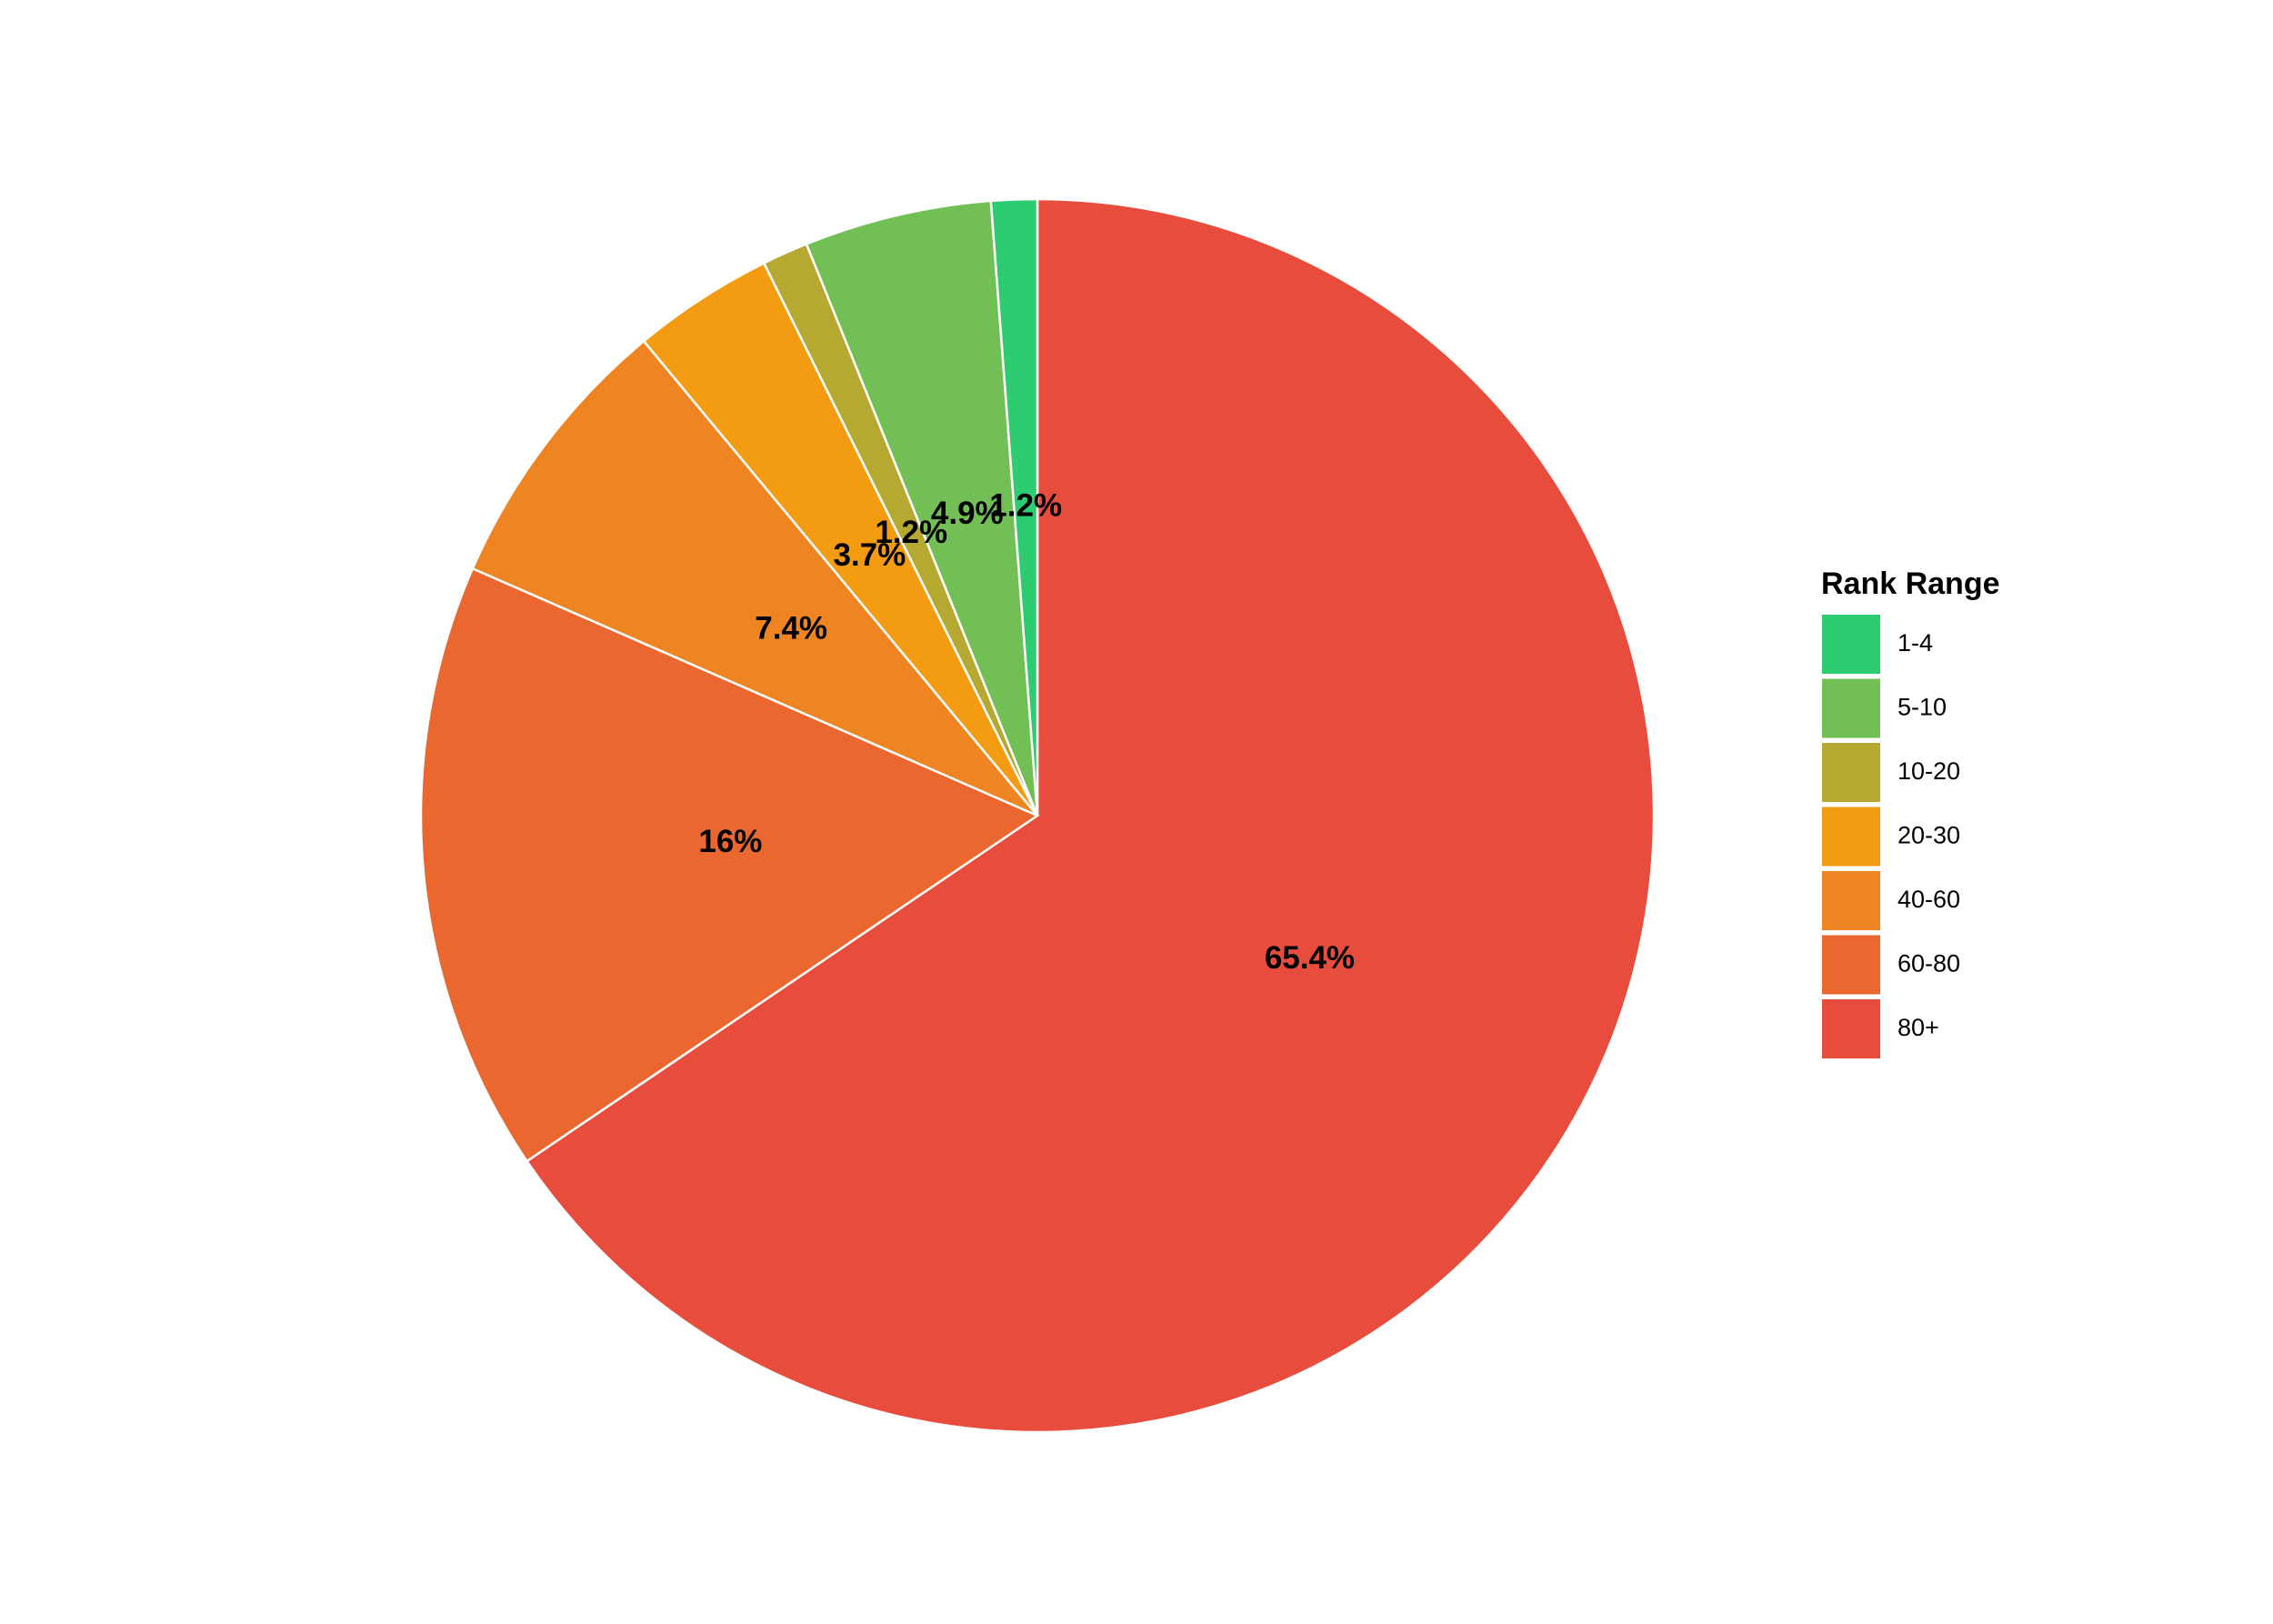 Image resolution: width=2273 pixels, height=1624 pixels. What do you see at coordinates (869, 555) in the screenshot?
I see `data-label: 3.7%` at bounding box center [869, 555].